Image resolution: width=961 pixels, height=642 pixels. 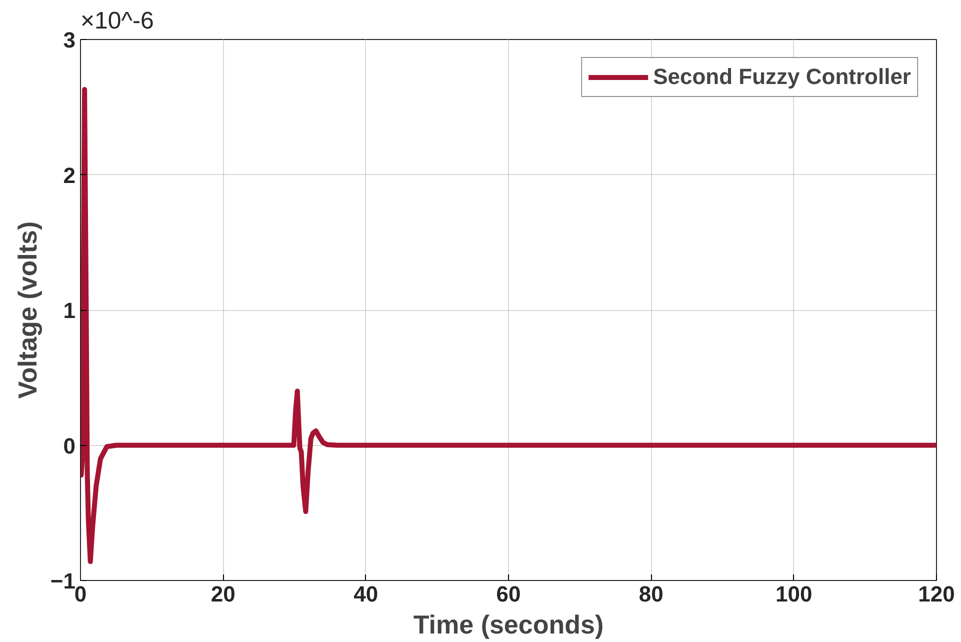 I want to click on text: ×10^-6, so click(x=117, y=21).